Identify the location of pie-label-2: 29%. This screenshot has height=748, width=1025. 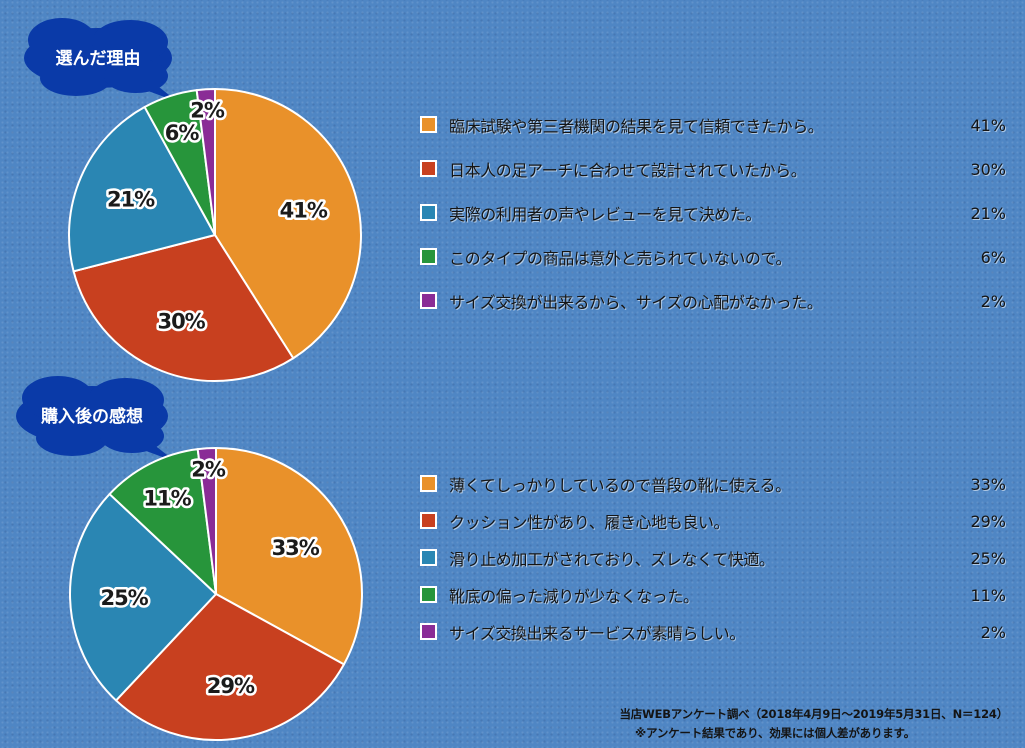
(231, 686).